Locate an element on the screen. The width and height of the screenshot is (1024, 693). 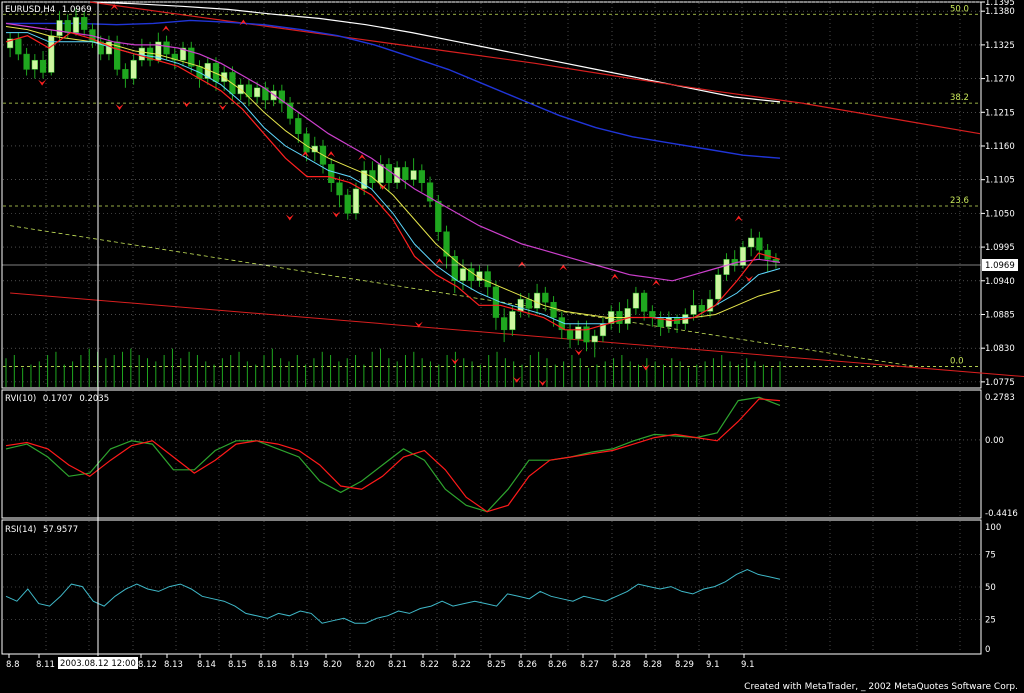
rsi-tick-label-2: 50 is located at coordinates (990, 588).